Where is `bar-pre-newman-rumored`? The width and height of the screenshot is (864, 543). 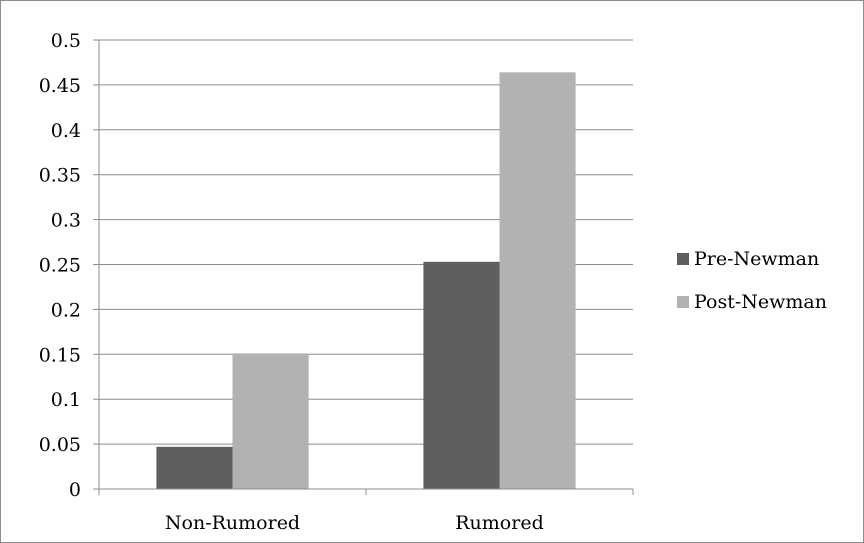 bar-pre-newman-rumored is located at coordinates (461, 375).